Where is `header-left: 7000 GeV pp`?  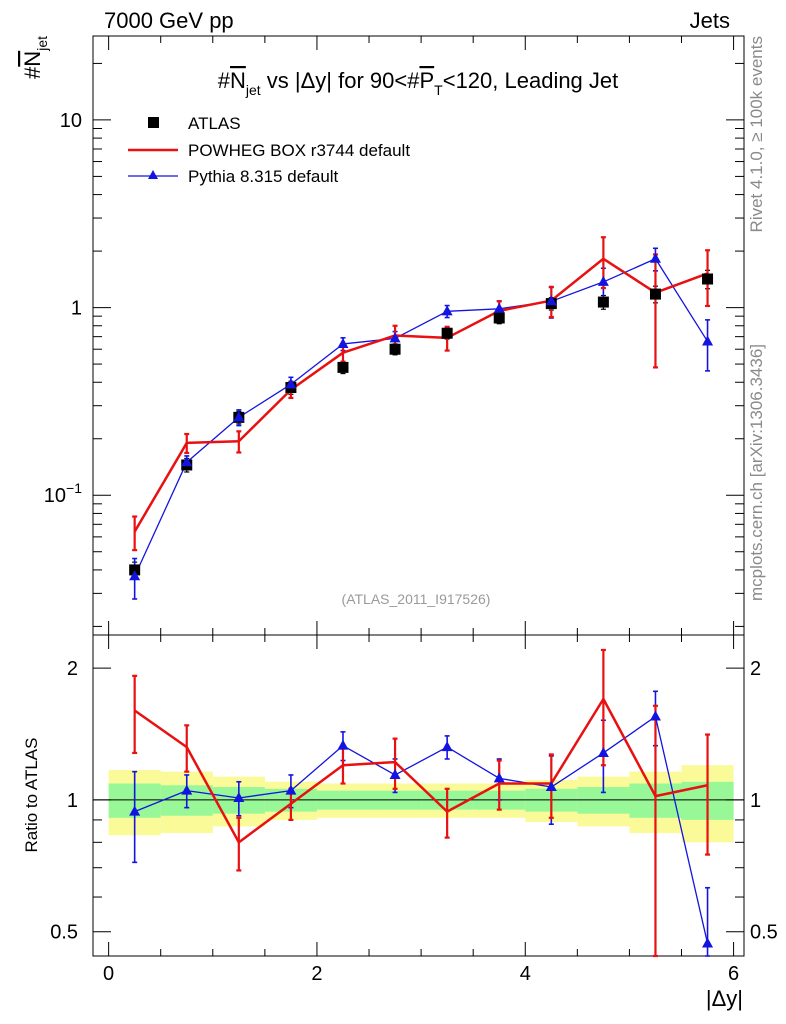 header-left: 7000 GeV pp is located at coordinates (169, 20).